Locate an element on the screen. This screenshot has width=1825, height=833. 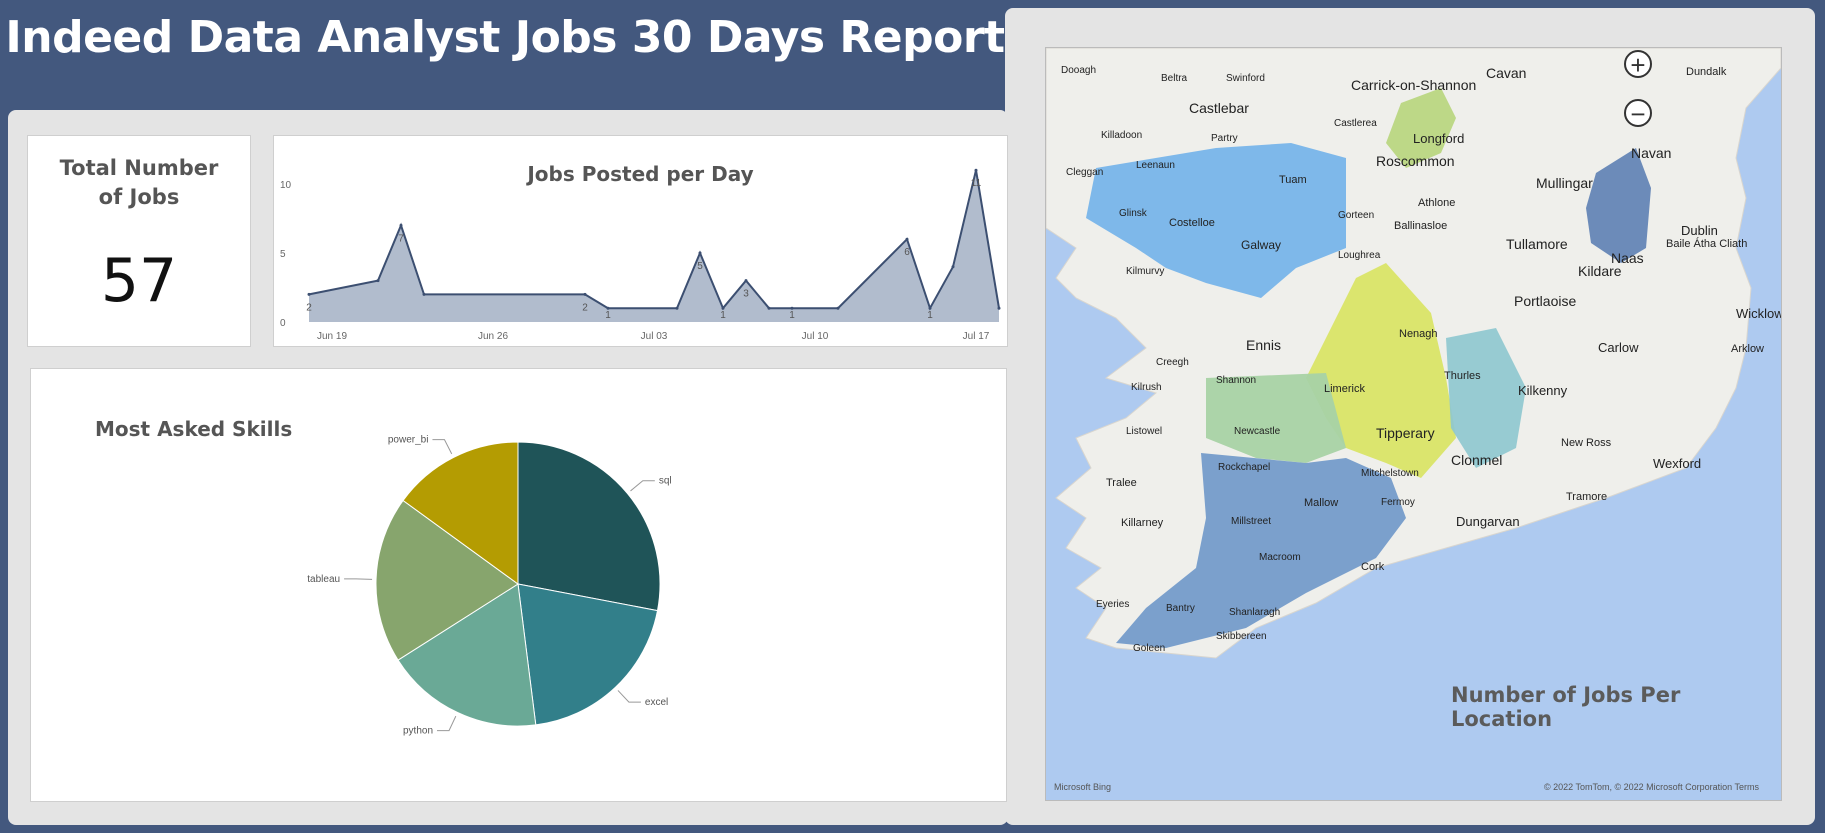
town-label: Listowel is located at coordinates (1144, 431).